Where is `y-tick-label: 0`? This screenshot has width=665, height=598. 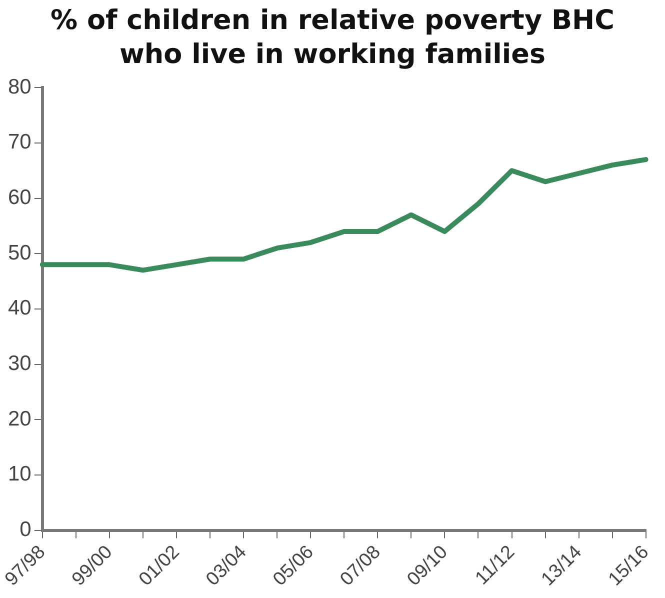
y-tick-label: 0 is located at coordinates (26, 530).